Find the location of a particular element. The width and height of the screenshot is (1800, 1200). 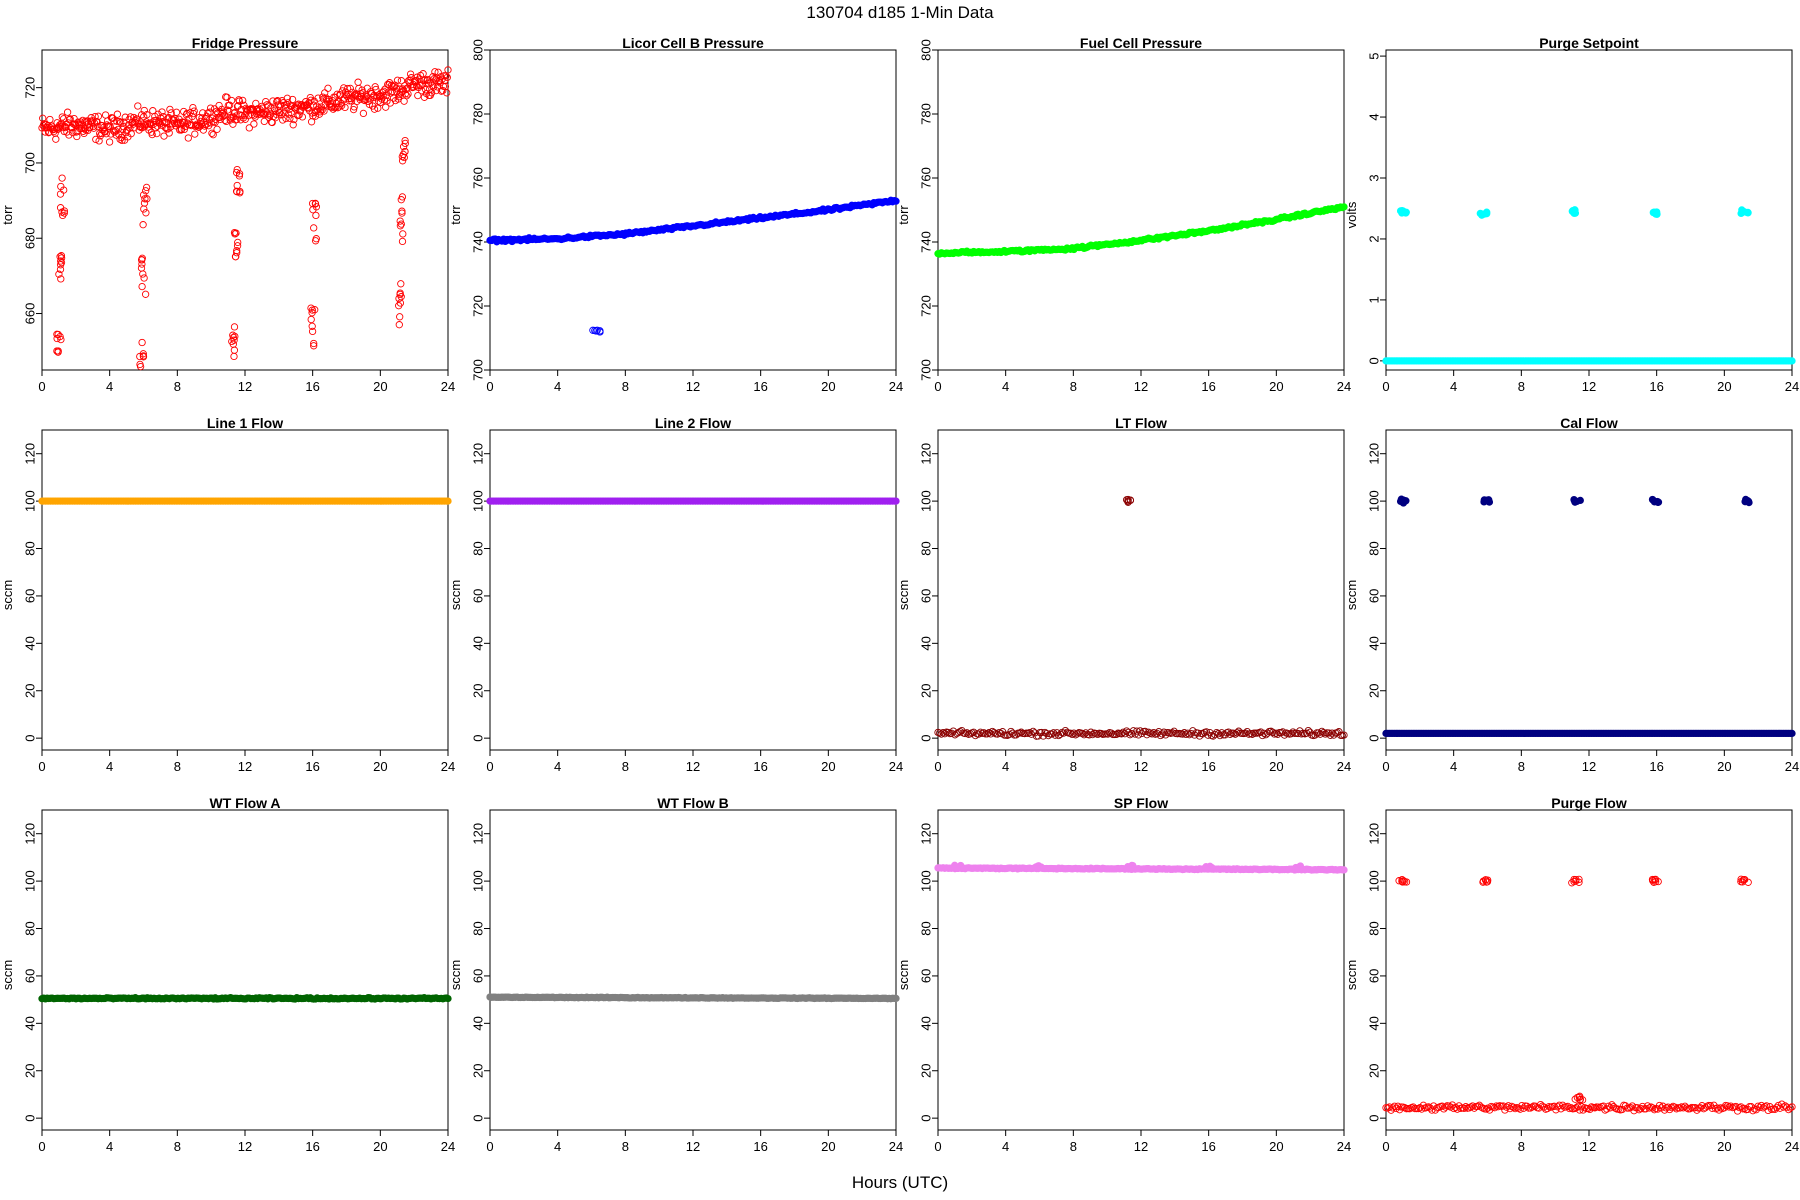

fuel-cell-pressure-points is located at coordinates (1141, 230).